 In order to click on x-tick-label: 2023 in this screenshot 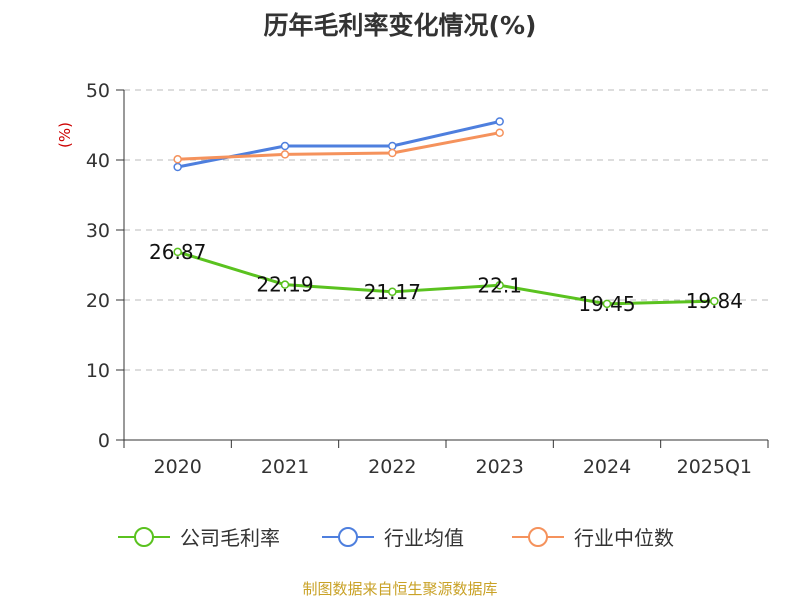, I will do `click(499, 467)`.